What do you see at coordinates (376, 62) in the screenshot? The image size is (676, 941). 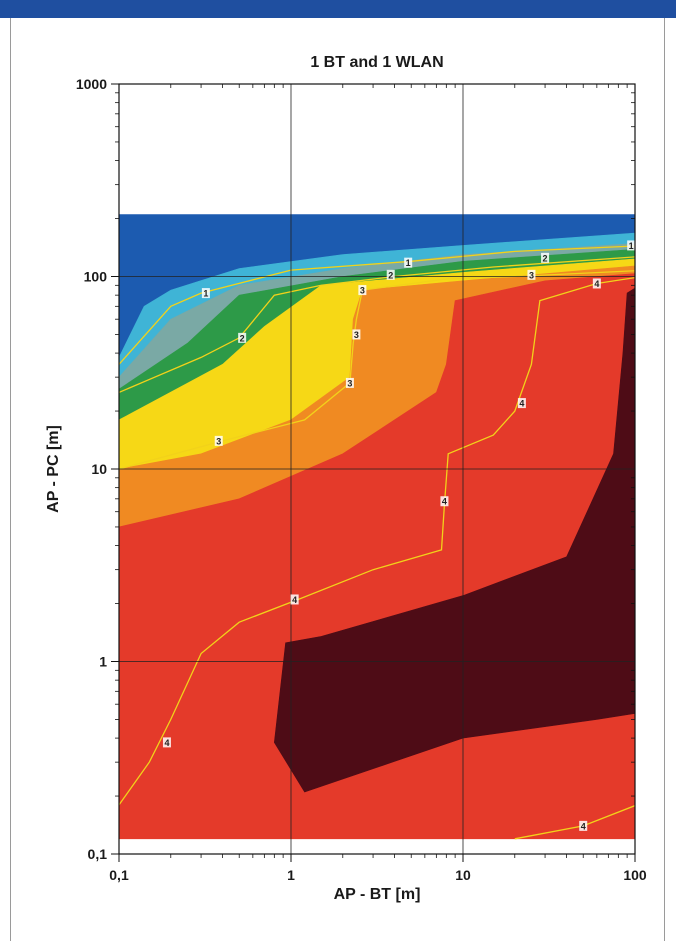 I see `chart-title: 1 BT and 1 WLAN` at bounding box center [376, 62].